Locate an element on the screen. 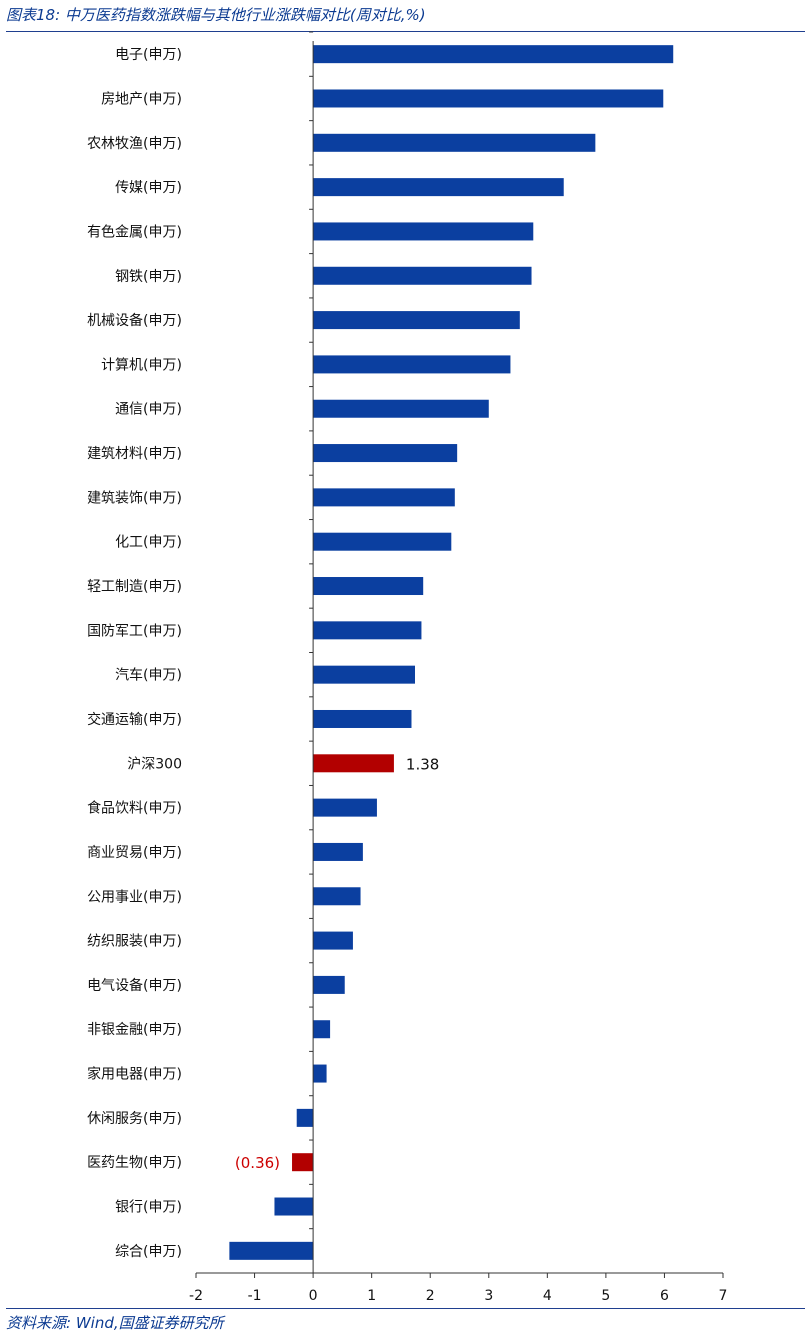 Image resolution: width=811 pixels, height=1335 pixels. x-tick-label-6: 4 is located at coordinates (547, 1296).